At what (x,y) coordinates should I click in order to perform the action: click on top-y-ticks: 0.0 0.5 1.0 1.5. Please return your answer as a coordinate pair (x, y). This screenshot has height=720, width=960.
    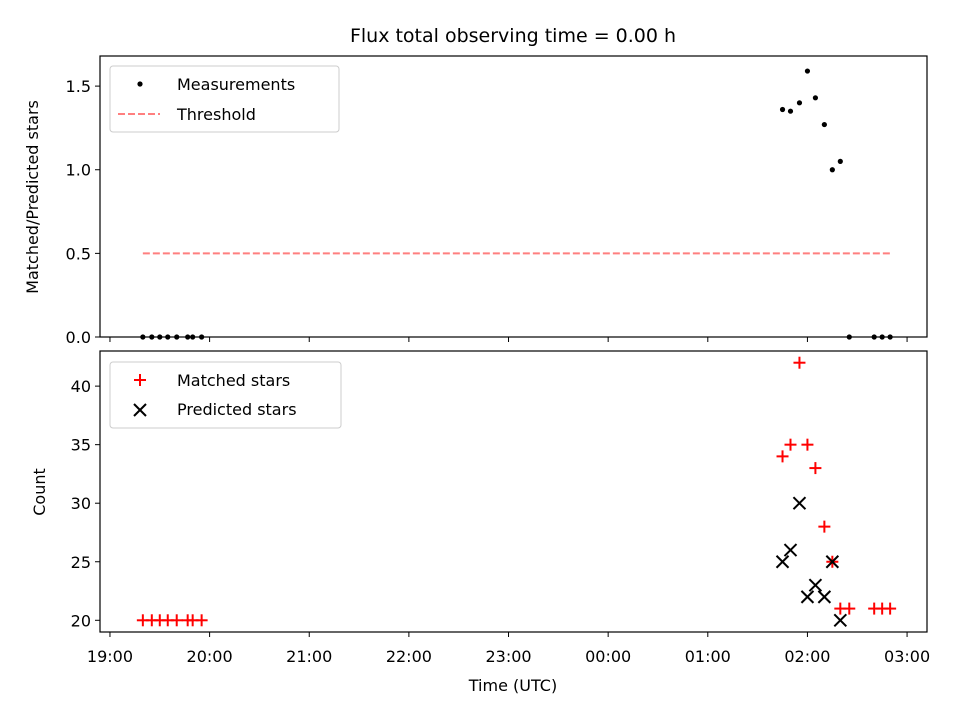
    Looking at the image, I should click on (83, 212).